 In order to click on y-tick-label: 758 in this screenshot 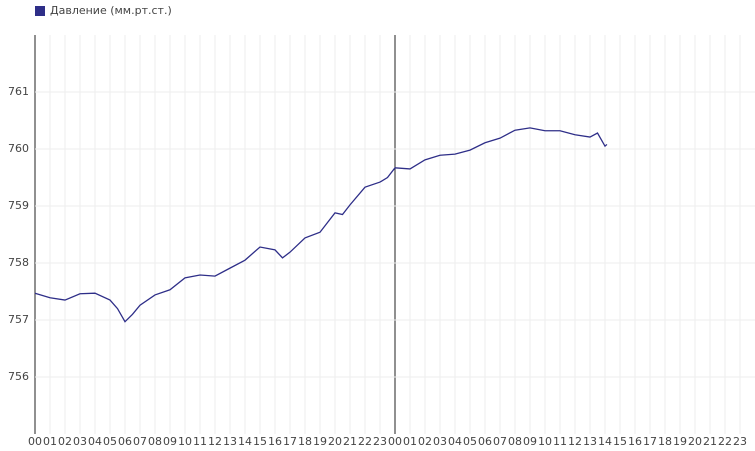, I will do `click(18, 262)`.